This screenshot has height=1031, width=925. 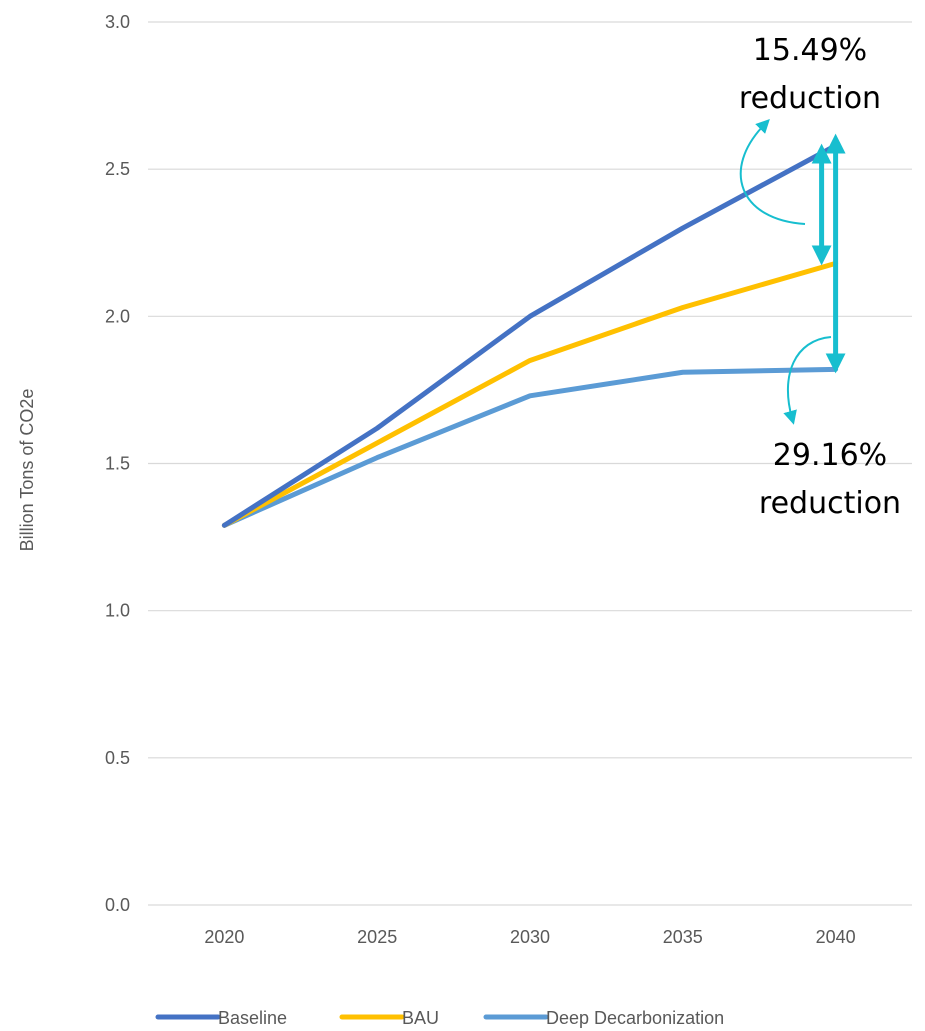 I want to click on pointer-arrow-bottom, so click(x=807, y=380).